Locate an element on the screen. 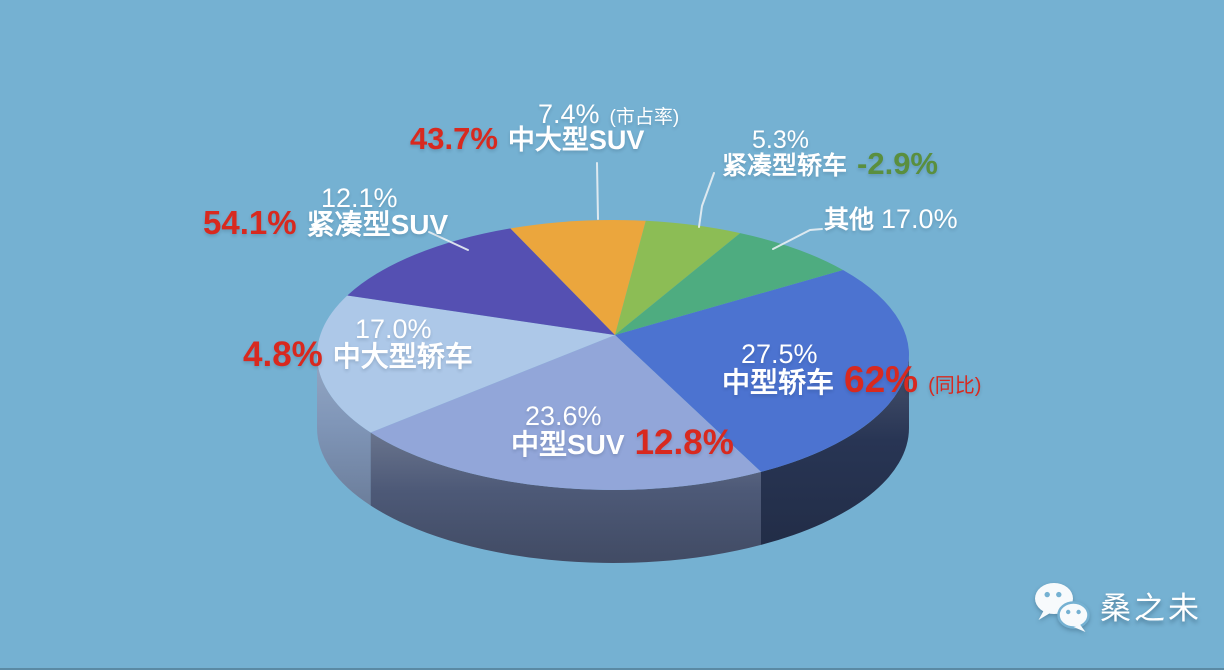 This screenshot has width=1224, height=670. label-zhongdaxing-jiaoche: 4.8% 中大型轿车 is located at coordinates (358, 354).